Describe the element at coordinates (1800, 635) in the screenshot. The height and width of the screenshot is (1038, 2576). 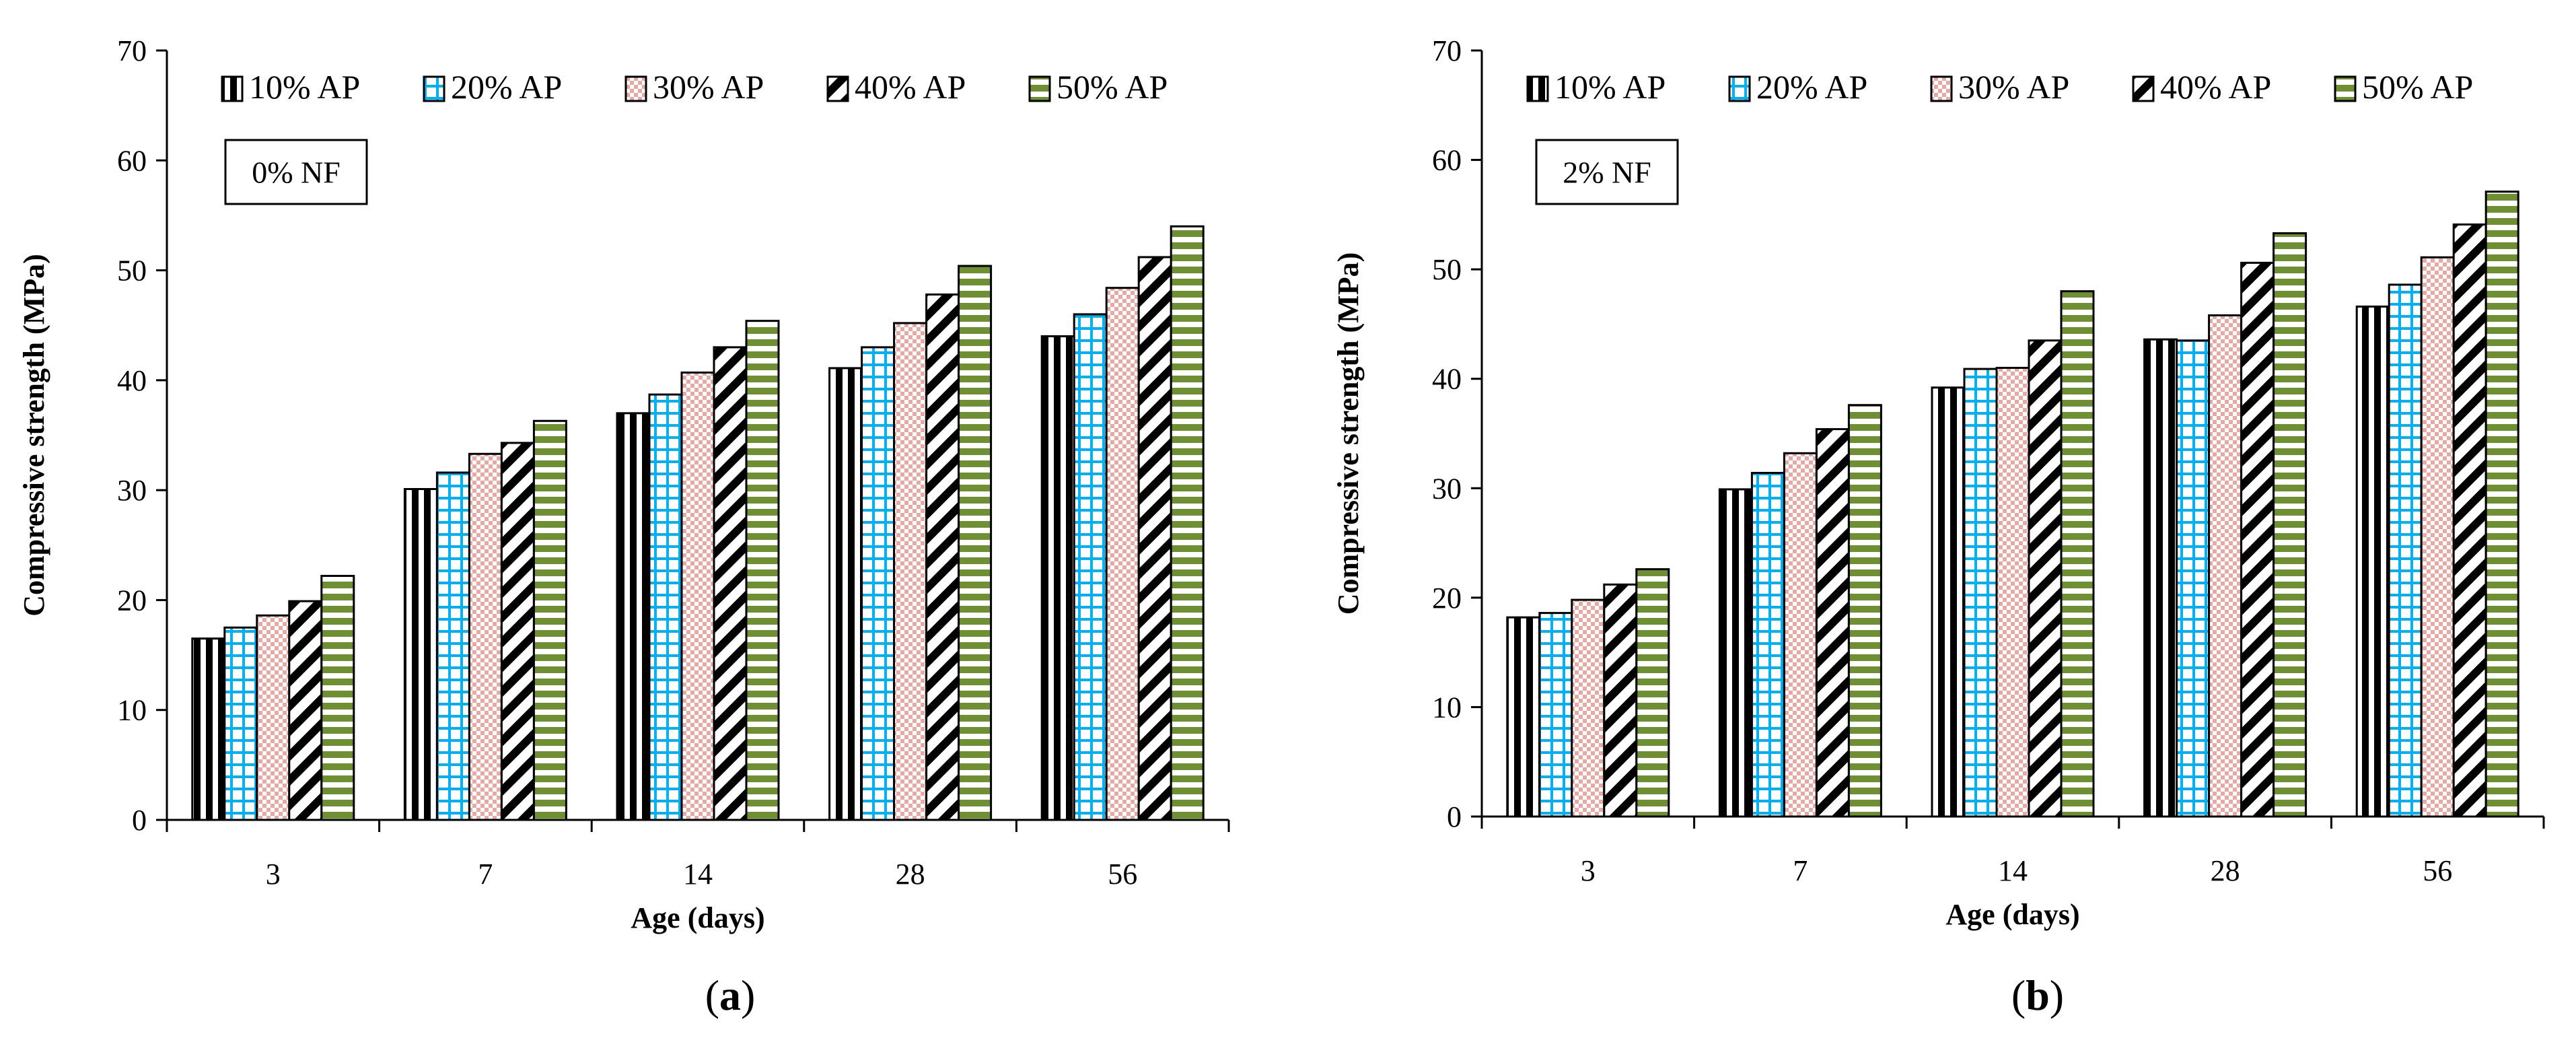
I see `bar-b-s3-c2` at that location.